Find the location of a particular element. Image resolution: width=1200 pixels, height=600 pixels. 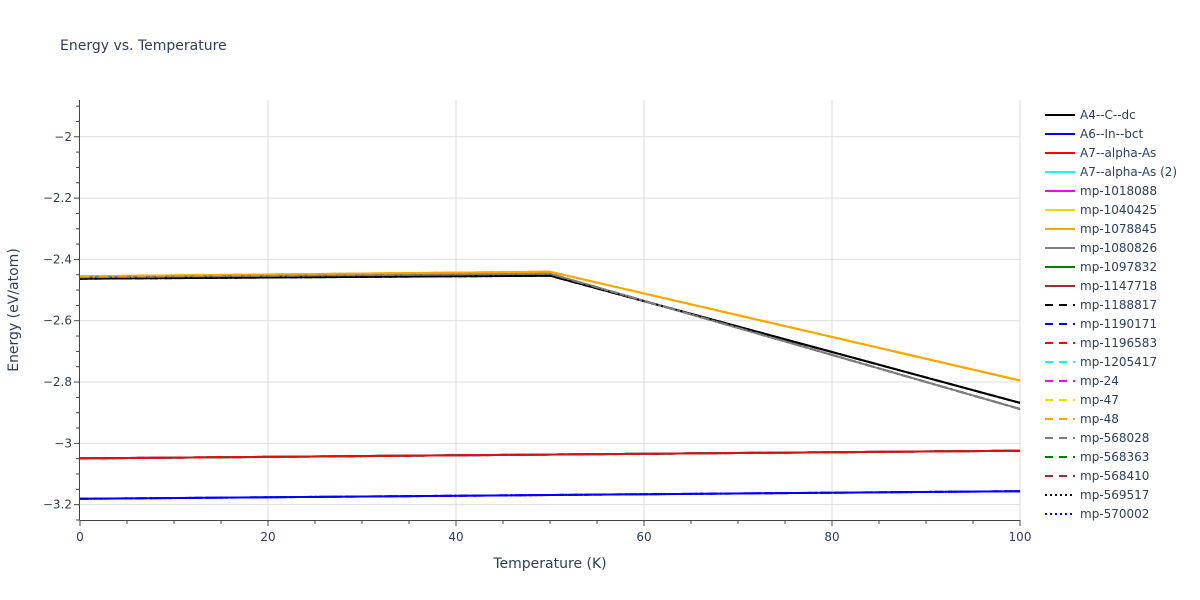

legend-label: mp-1147718 is located at coordinates (1118, 286).